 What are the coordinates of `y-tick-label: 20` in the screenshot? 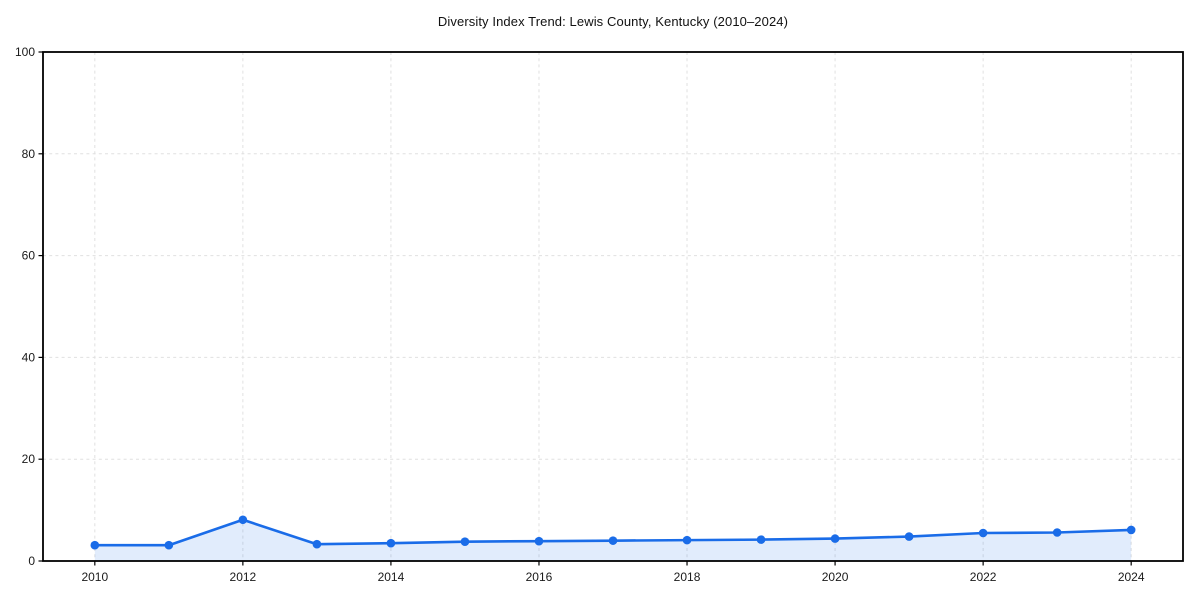 It's located at (29, 459).